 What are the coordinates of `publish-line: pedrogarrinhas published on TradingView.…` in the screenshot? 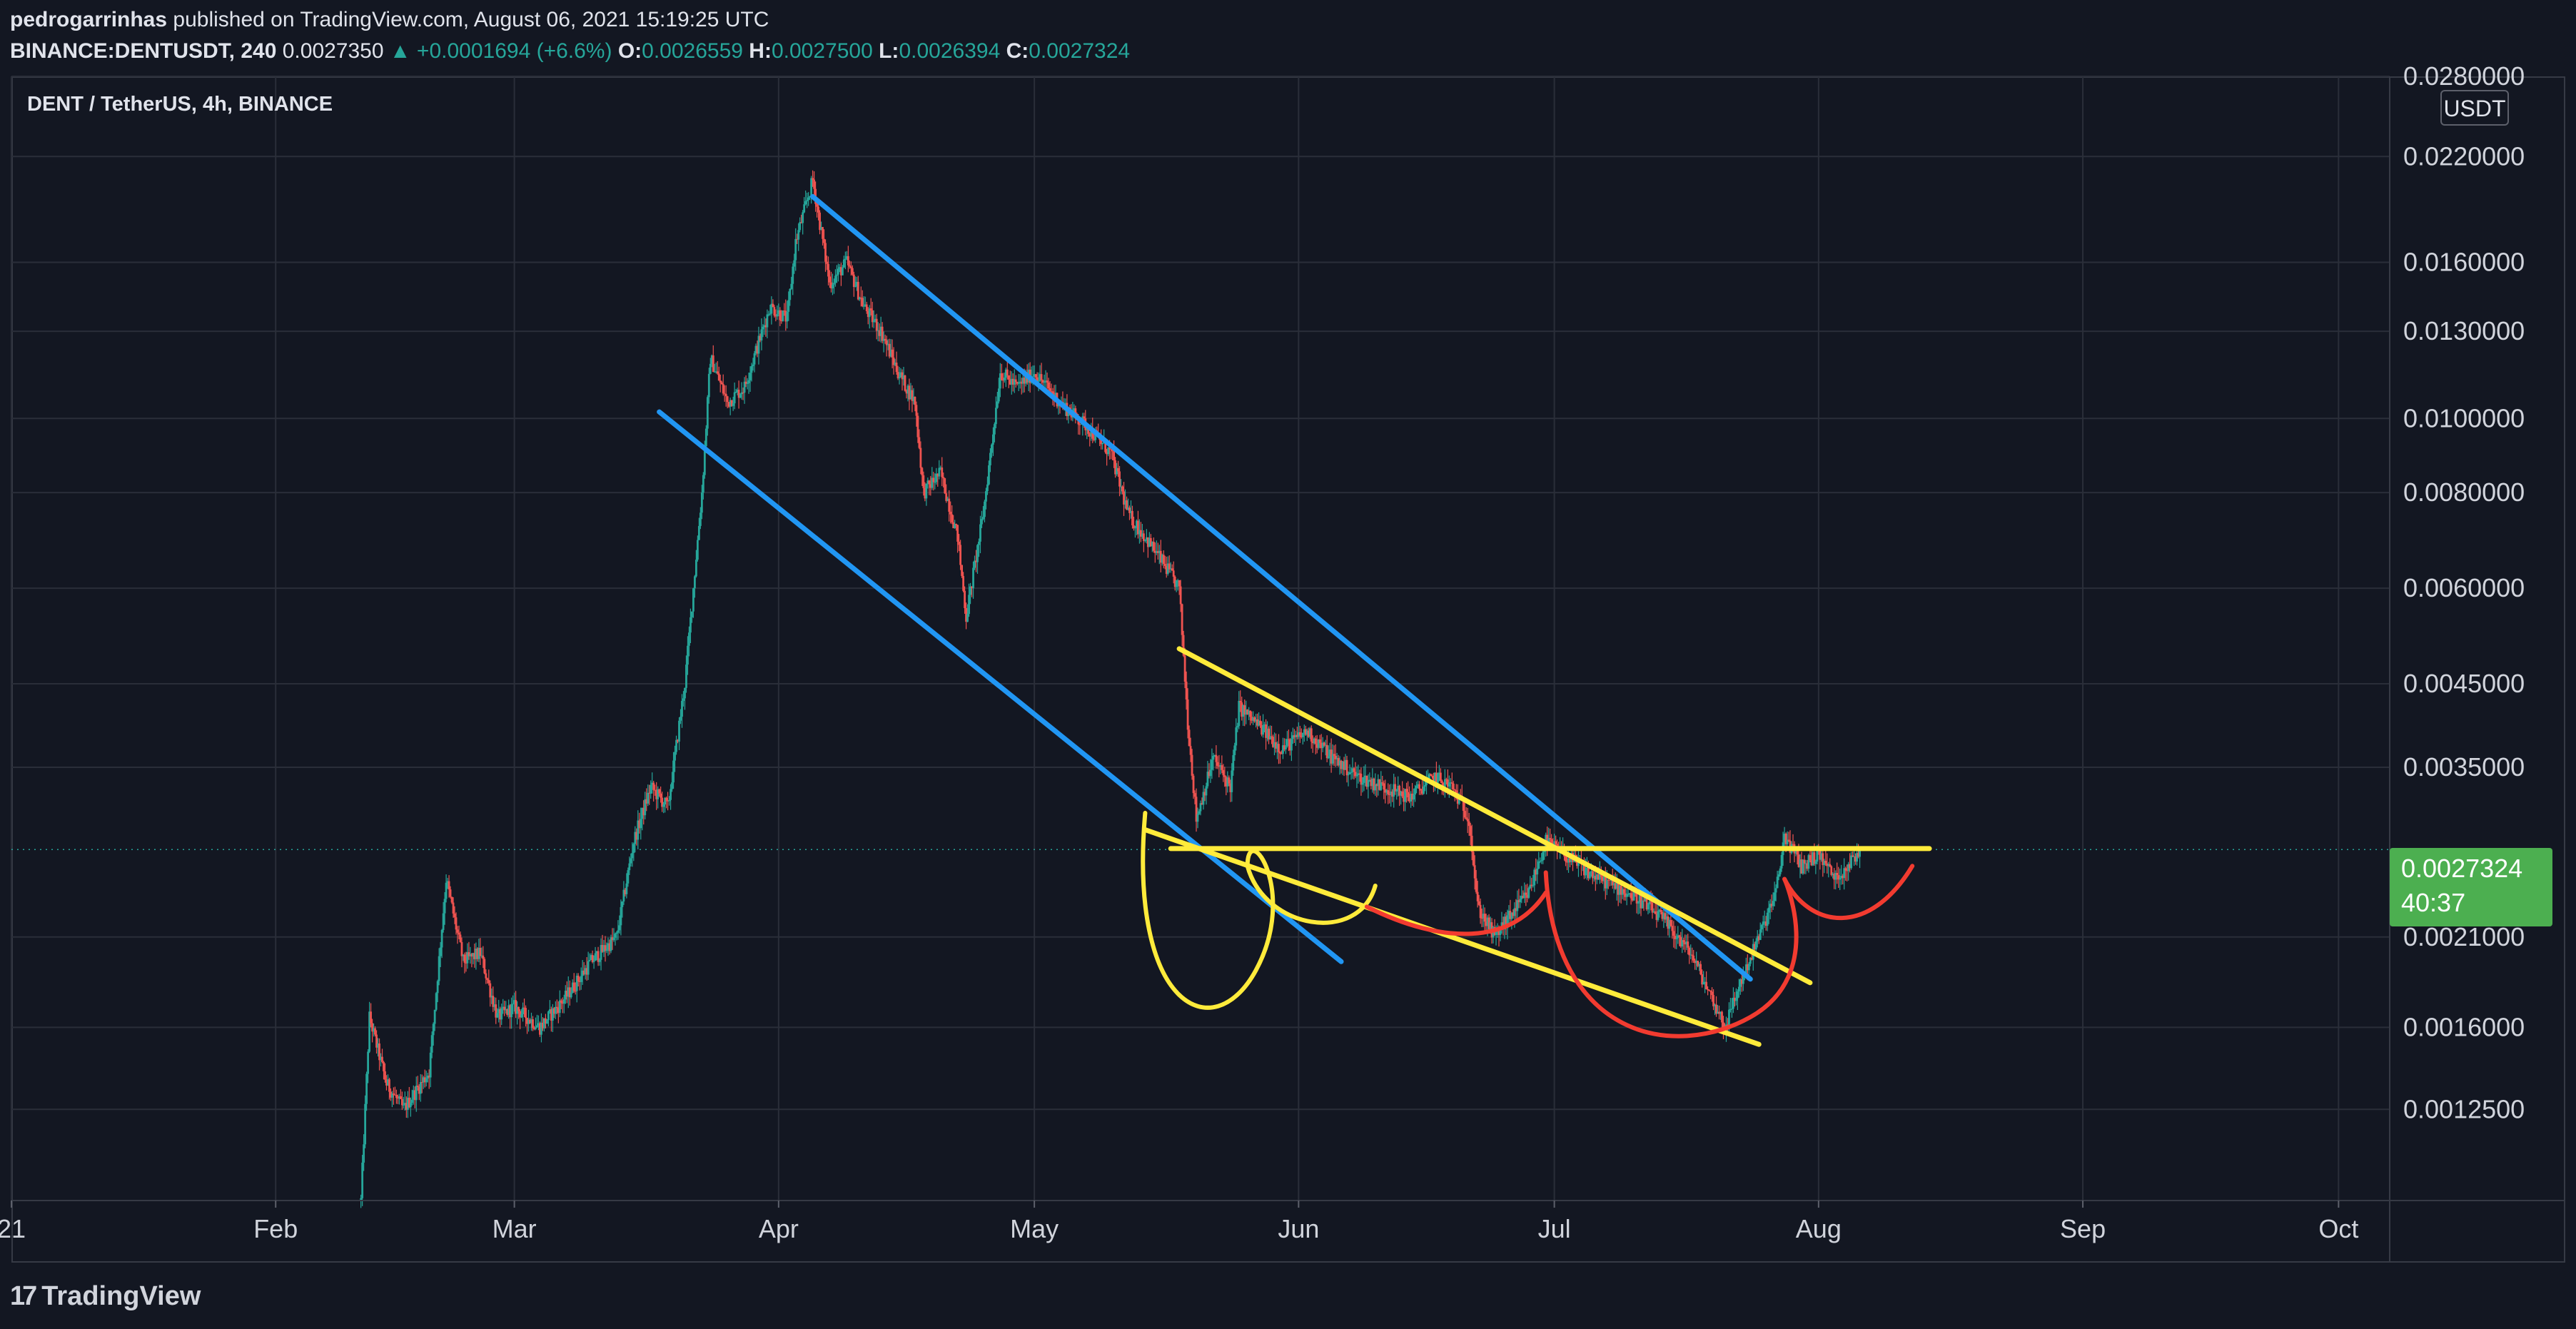 It's located at (1259, 20).